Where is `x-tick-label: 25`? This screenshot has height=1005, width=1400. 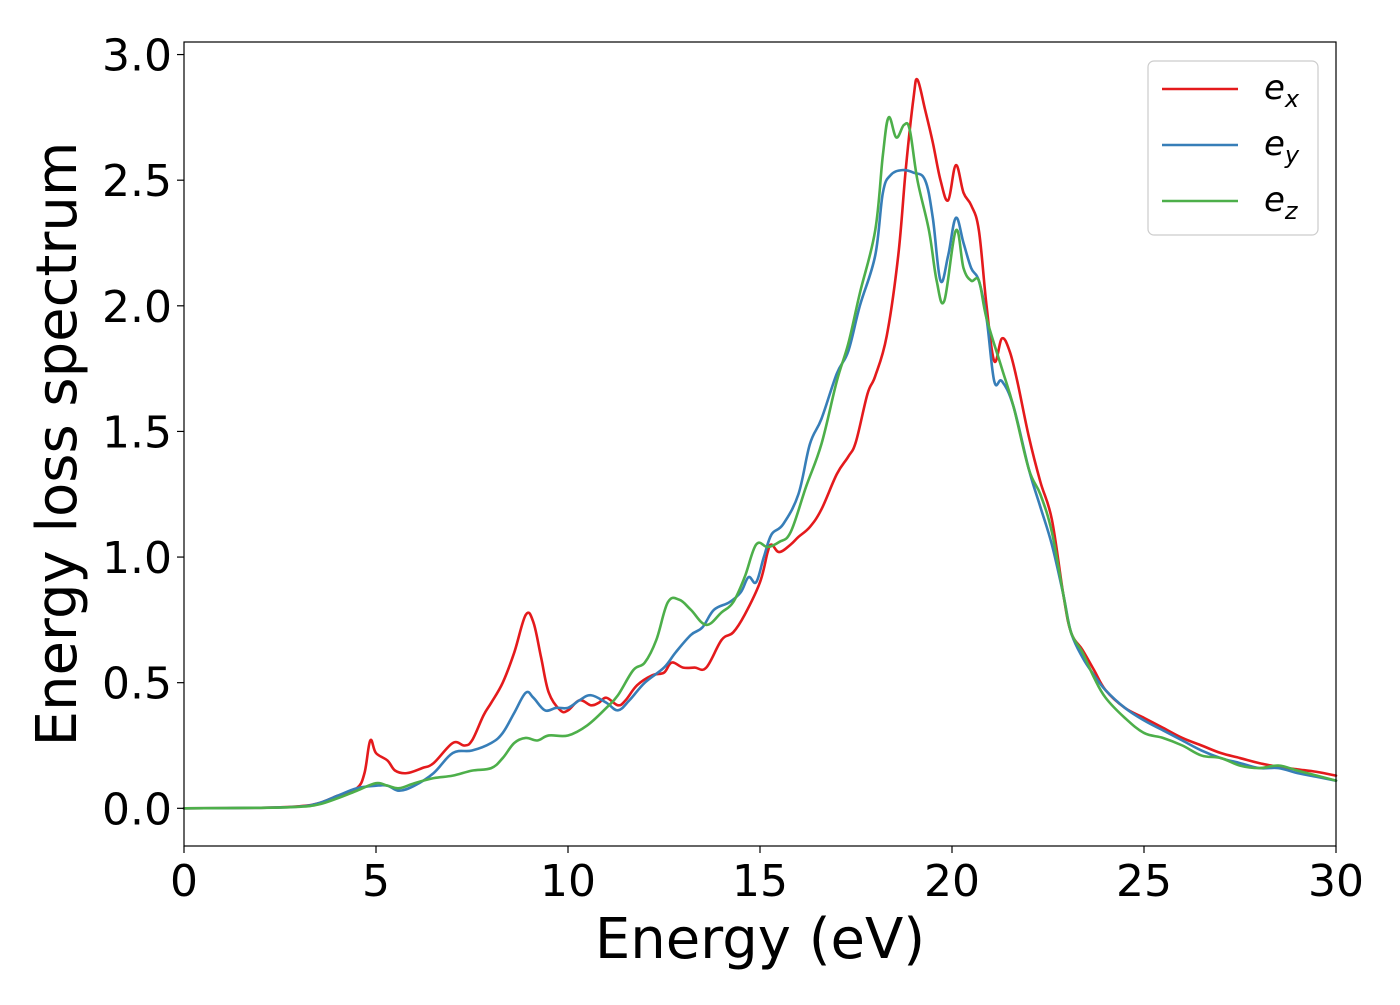 x-tick-label: 25 is located at coordinates (1144, 881).